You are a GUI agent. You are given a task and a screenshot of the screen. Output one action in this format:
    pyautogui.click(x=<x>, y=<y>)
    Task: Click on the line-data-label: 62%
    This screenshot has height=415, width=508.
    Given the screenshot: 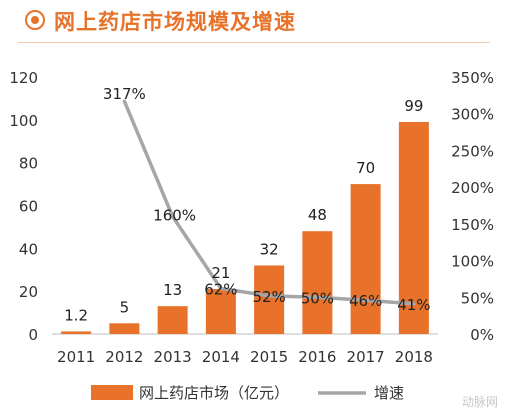 What is the action you would take?
    pyautogui.click(x=220, y=289)
    